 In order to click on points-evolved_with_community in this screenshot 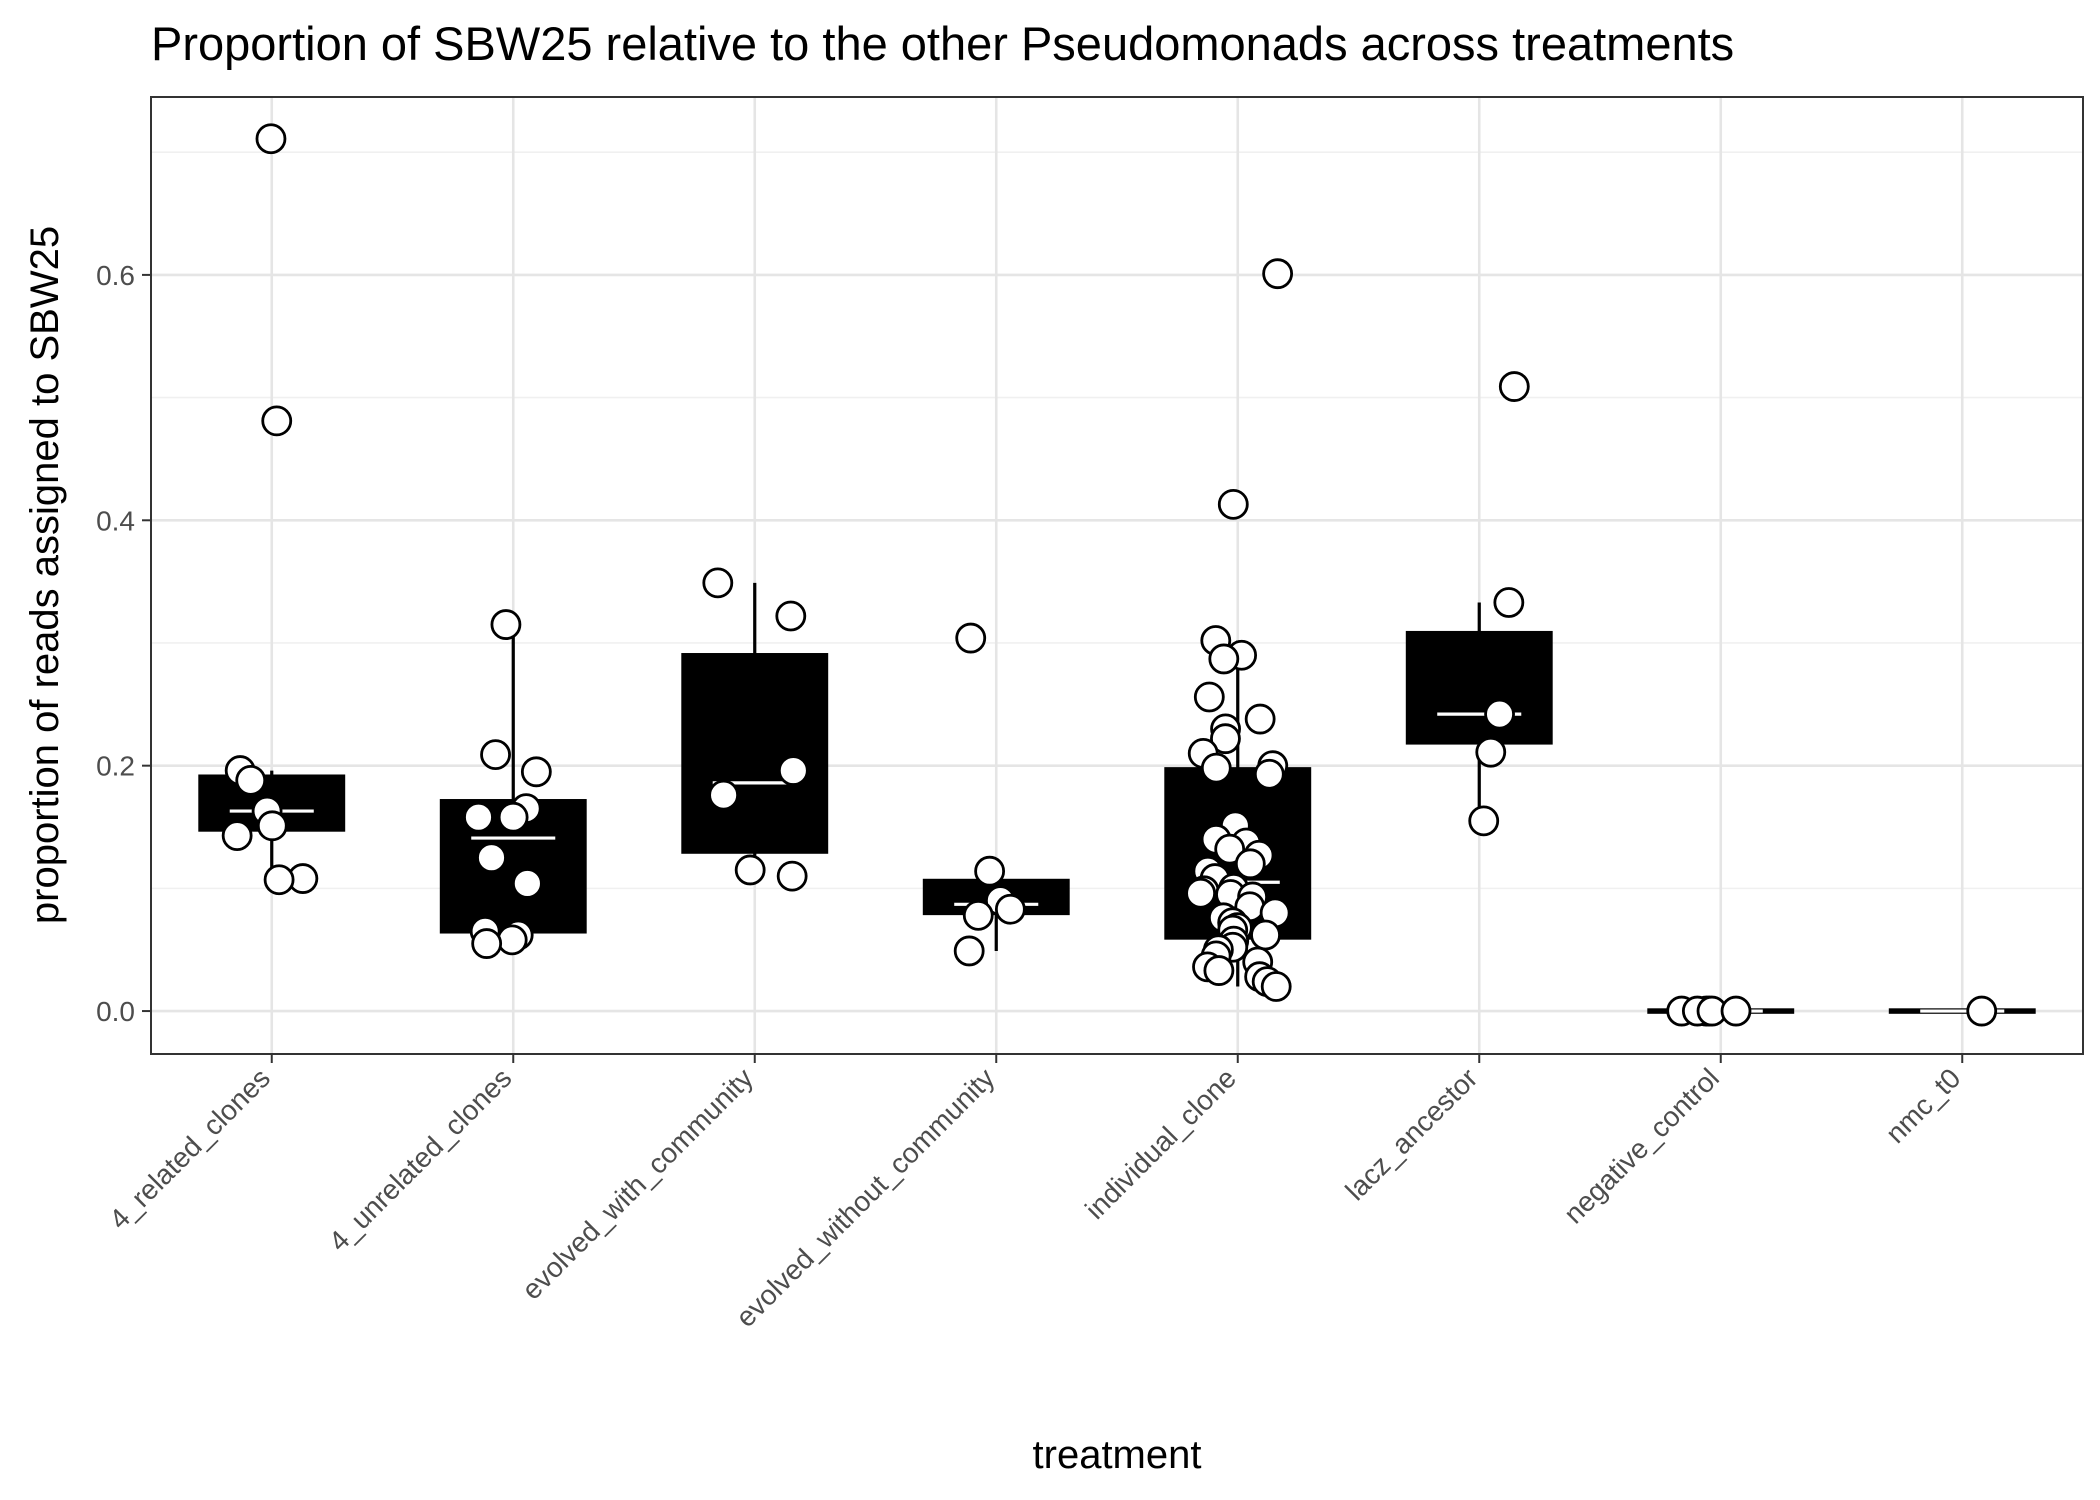, I will do `click(755, 729)`.